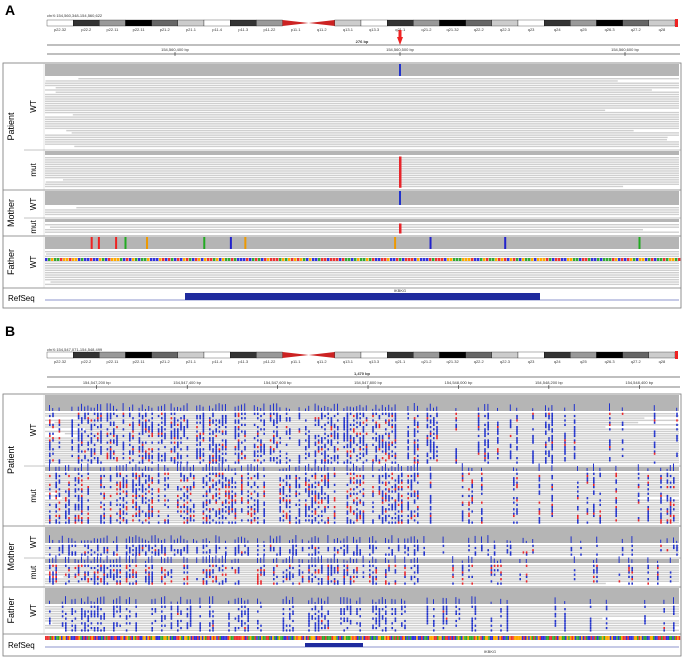  Describe the element at coordinates (322, 29) in the screenshot. I see `band-label: q11.2` at that location.